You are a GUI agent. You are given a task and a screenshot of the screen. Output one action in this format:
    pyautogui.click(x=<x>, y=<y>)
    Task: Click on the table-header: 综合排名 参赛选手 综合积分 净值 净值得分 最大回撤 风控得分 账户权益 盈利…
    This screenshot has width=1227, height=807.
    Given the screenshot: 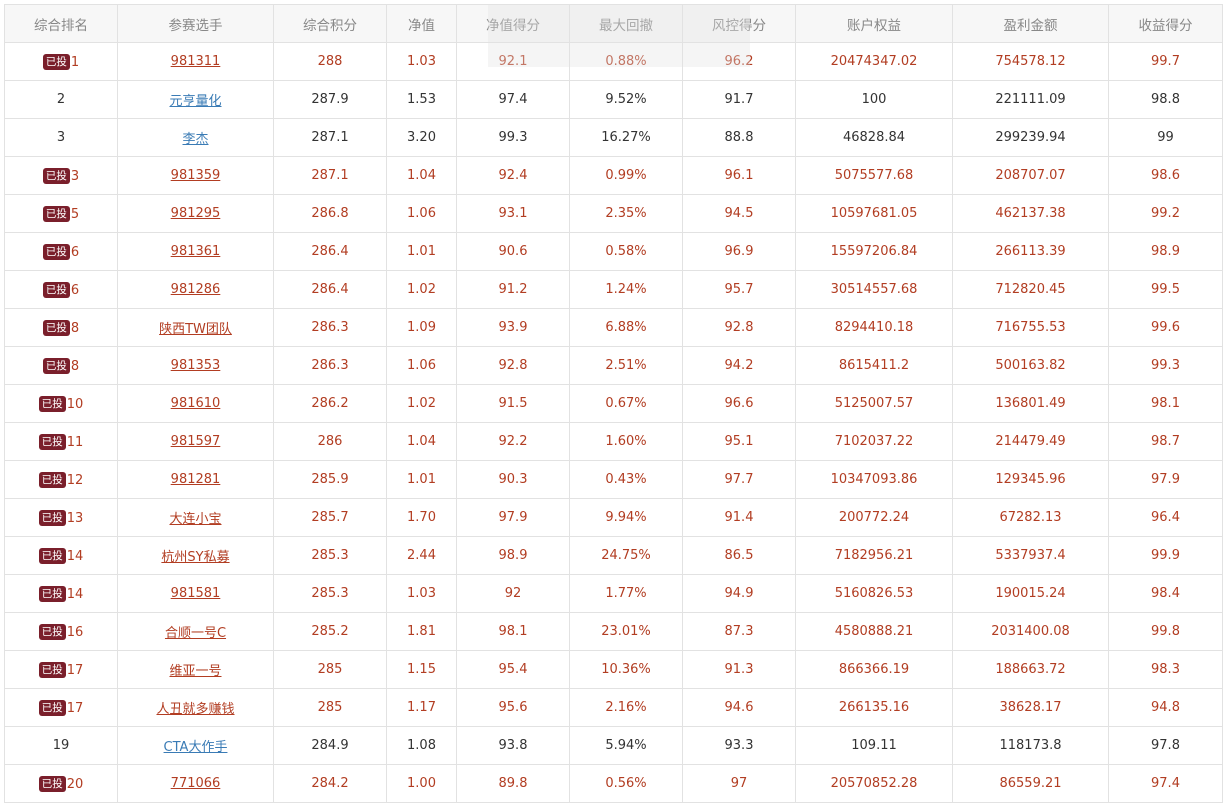 What is the action you would take?
    pyautogui.click(x=613, y=23)
    